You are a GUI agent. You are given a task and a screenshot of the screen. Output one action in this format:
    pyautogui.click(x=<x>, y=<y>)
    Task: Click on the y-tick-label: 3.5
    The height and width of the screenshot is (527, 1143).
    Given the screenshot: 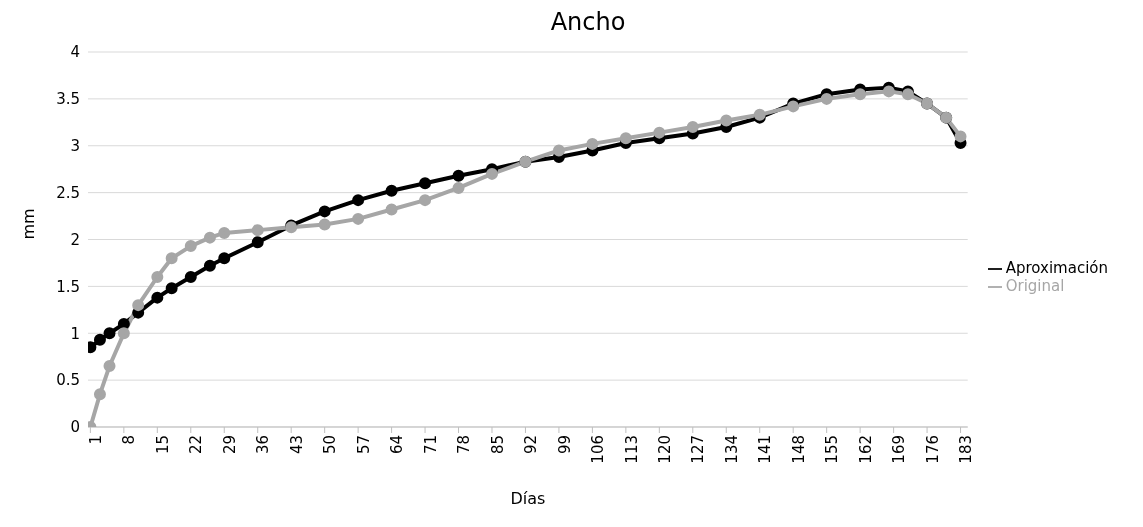 What is the action you would take?
    pyautogui.click(x=68, y=99)
    